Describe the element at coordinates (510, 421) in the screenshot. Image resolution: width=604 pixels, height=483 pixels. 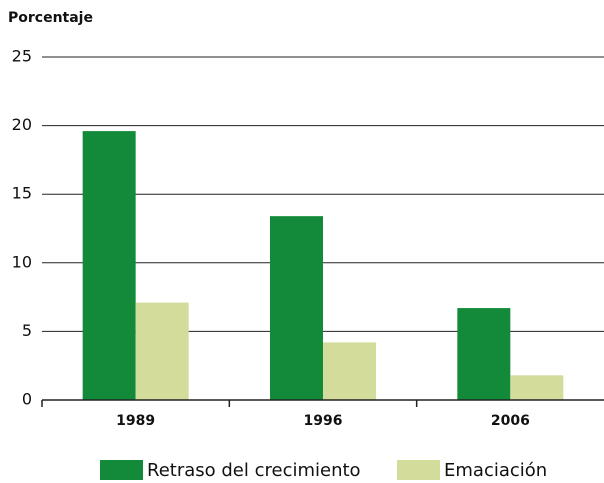
I see `x-tick-label: 2006` at that location.